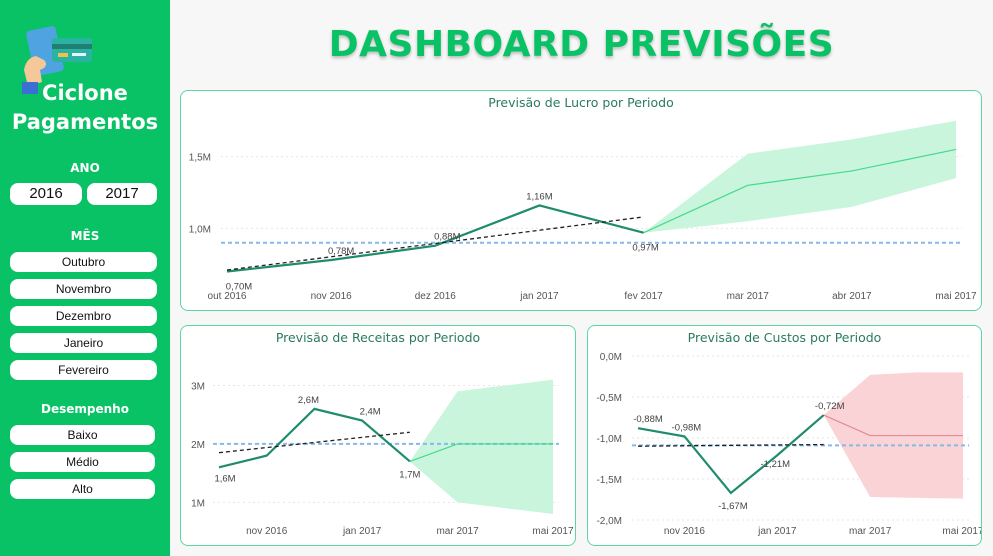 The height and width of the screenshot is (556, 993). Describe the element at coordinates (82, 489) in the screenshot. I see `performance-alto-button: Alto` at that location.